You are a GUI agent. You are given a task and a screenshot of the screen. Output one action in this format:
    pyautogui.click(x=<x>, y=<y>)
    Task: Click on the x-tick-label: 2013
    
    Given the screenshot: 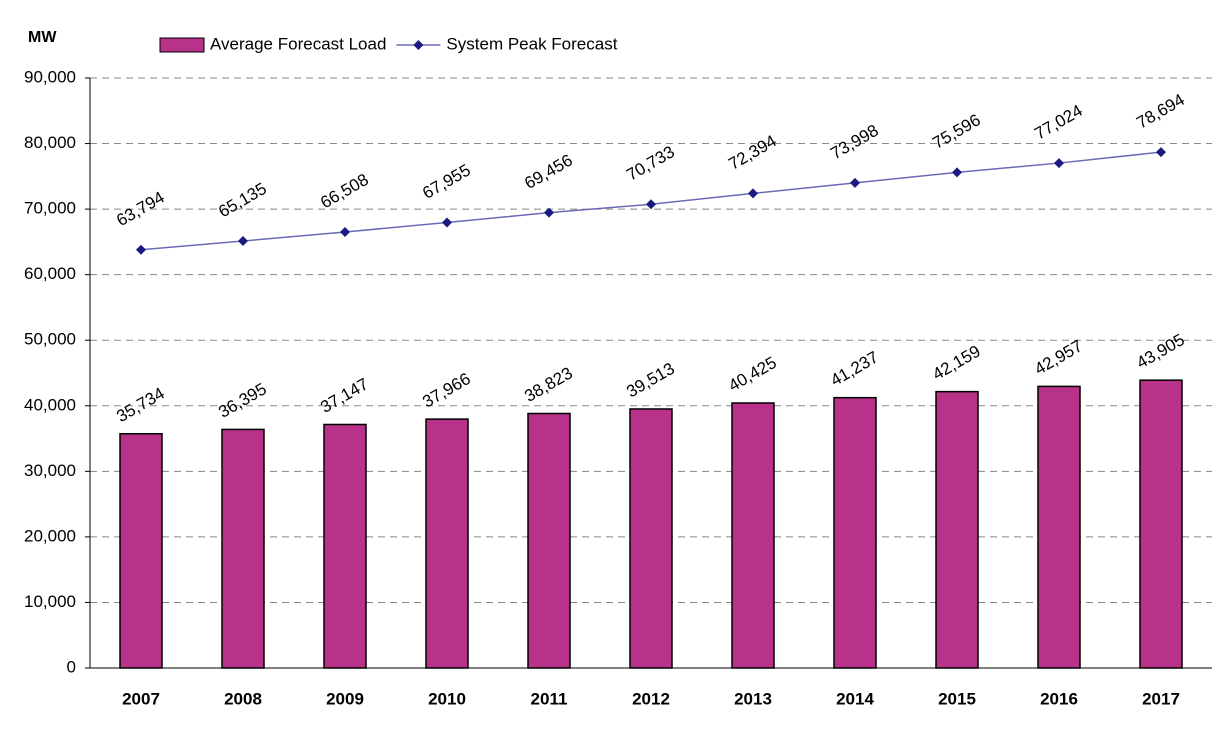 What is the action you would take?
    pyautogui.click(x=753, y=698)
    